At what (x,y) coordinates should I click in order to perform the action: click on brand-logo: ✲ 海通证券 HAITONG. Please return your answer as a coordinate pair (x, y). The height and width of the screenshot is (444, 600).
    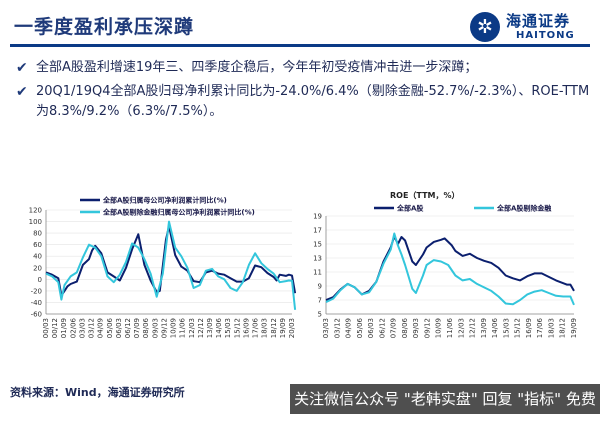
    Looking at the image, I should click on (532, 28).